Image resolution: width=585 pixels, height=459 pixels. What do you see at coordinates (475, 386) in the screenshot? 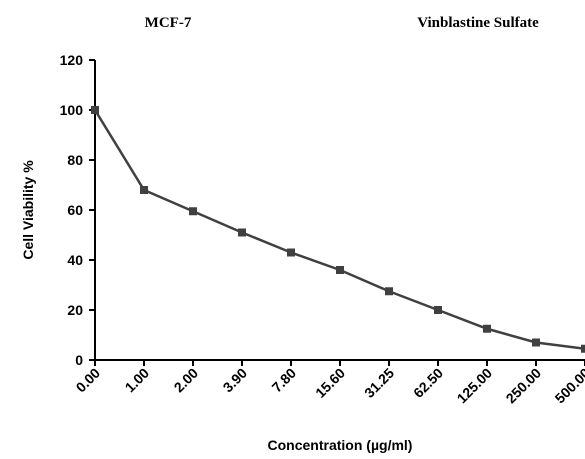
I see `x-tick-label: 125.00` at bounding box center [475, 386].